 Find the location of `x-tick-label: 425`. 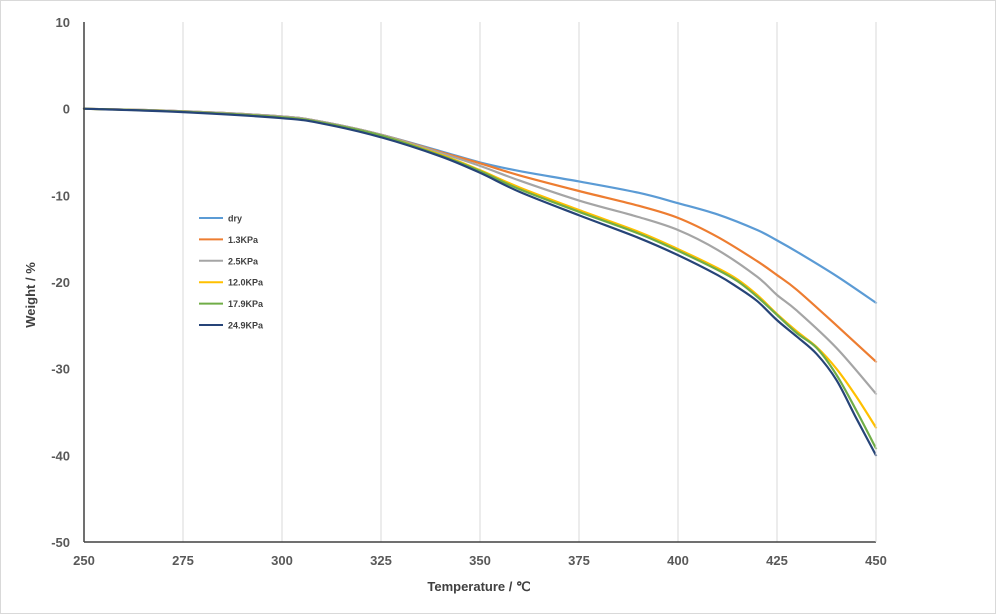

x-tick-label: 425 is located at coordinates (777, 560).